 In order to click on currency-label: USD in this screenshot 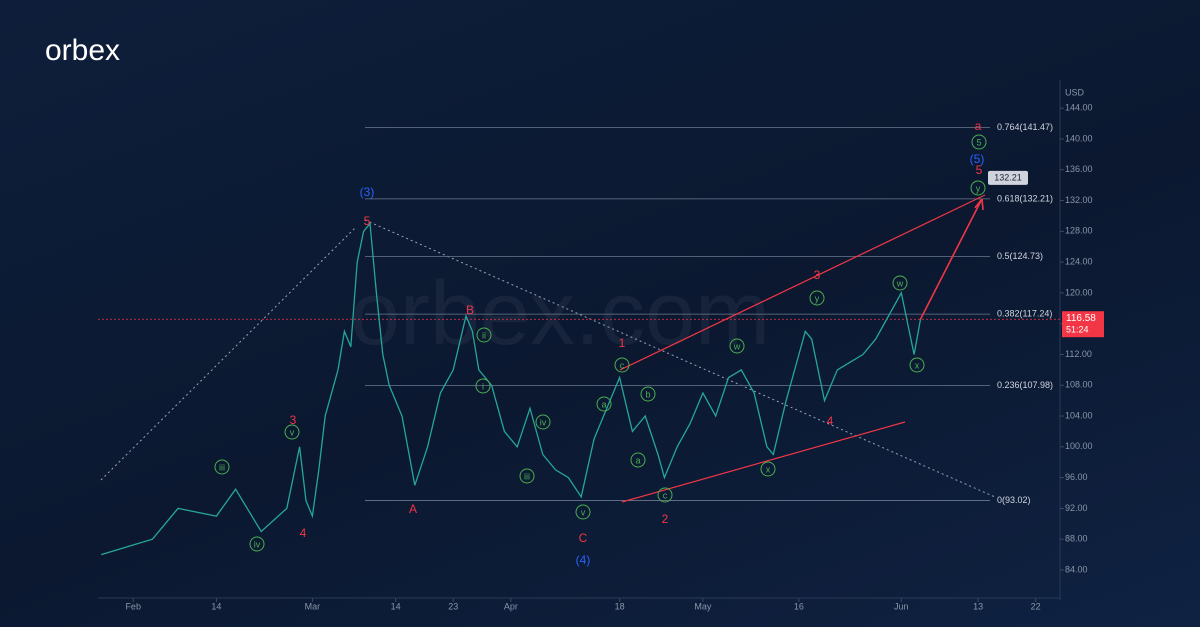, I will do `click(1075, 92)`.